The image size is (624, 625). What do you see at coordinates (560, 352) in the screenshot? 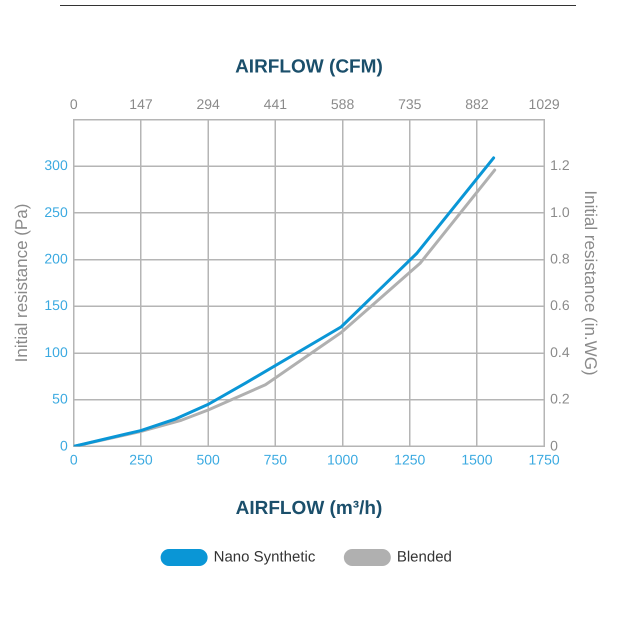
I see `y2-tick-label: 0.4` at bounding box center [560, 352].